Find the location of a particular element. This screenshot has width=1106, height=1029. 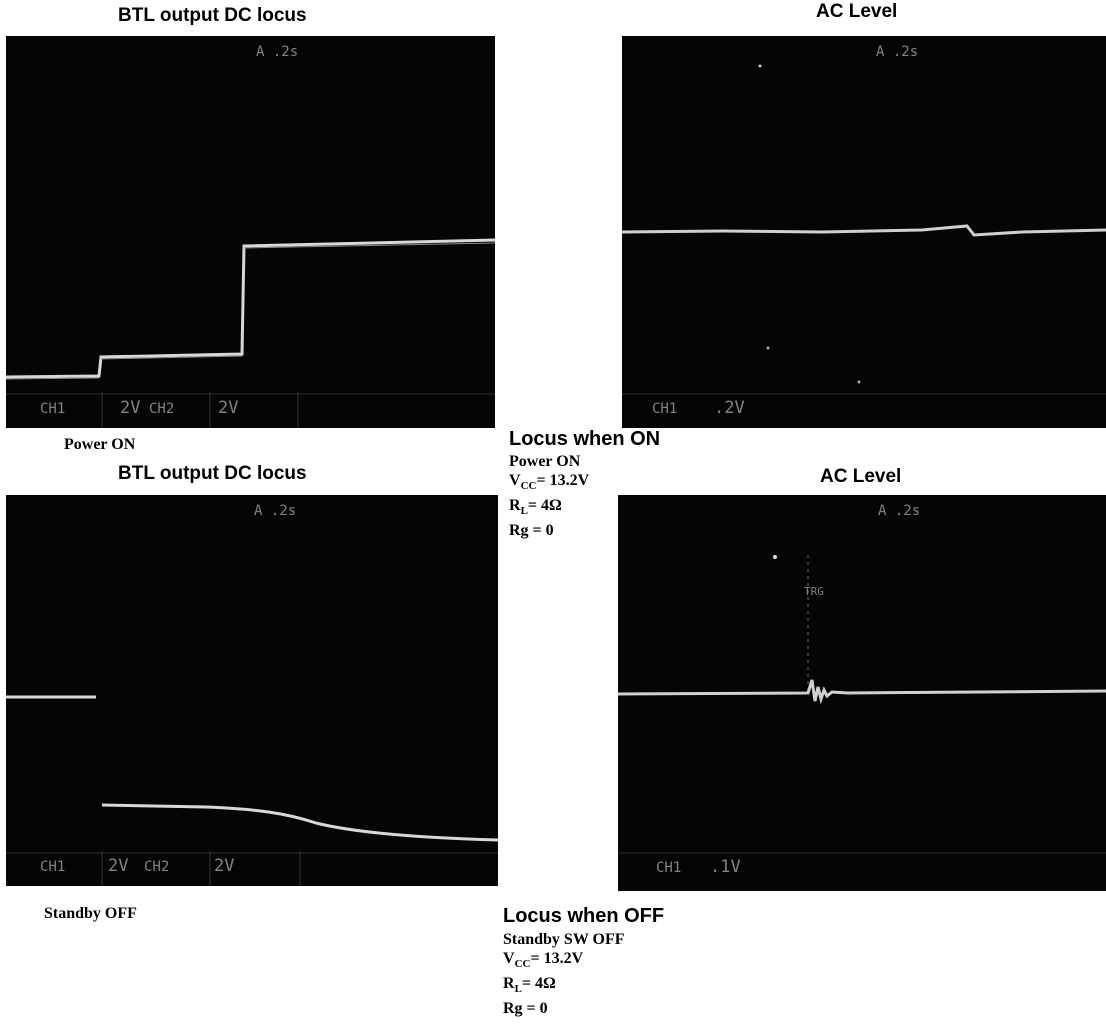

trigger-marker: TRG is located at coordinates (814, 591).